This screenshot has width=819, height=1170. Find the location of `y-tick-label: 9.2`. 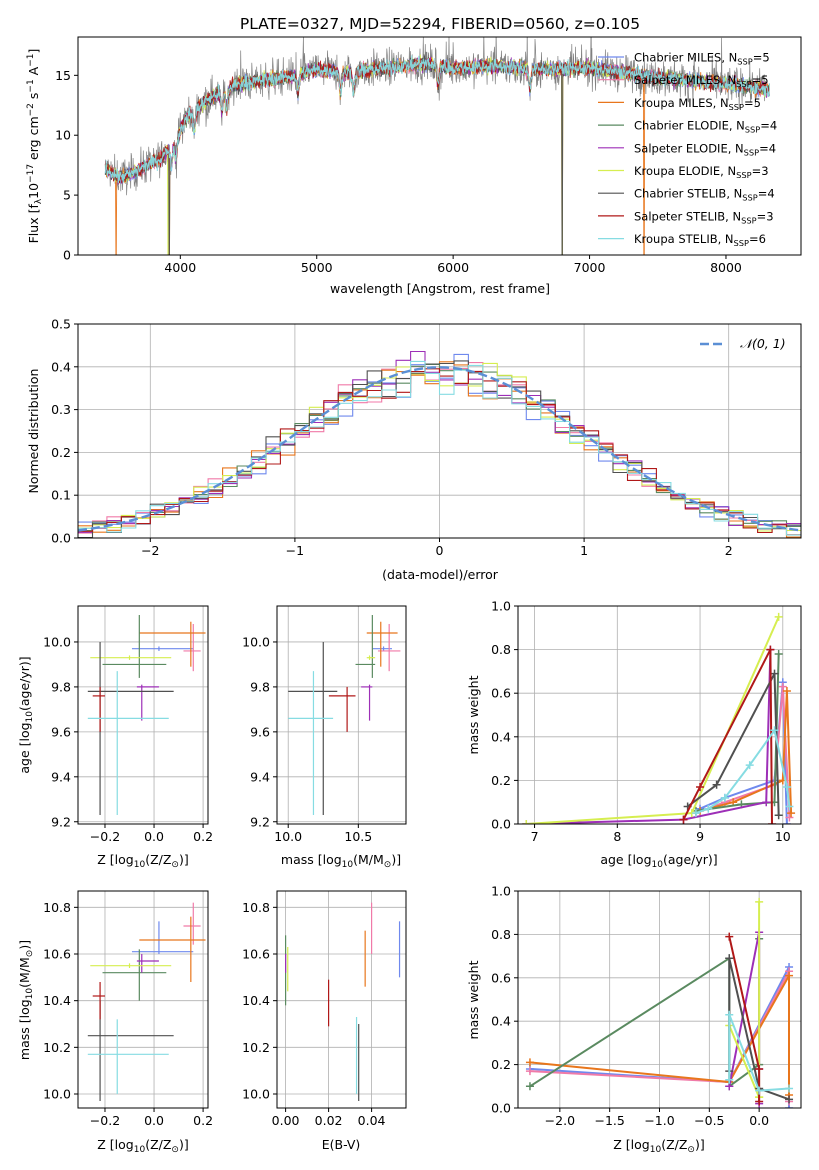

y-tick-label: 9.2 is located at coordinates (260, 821).